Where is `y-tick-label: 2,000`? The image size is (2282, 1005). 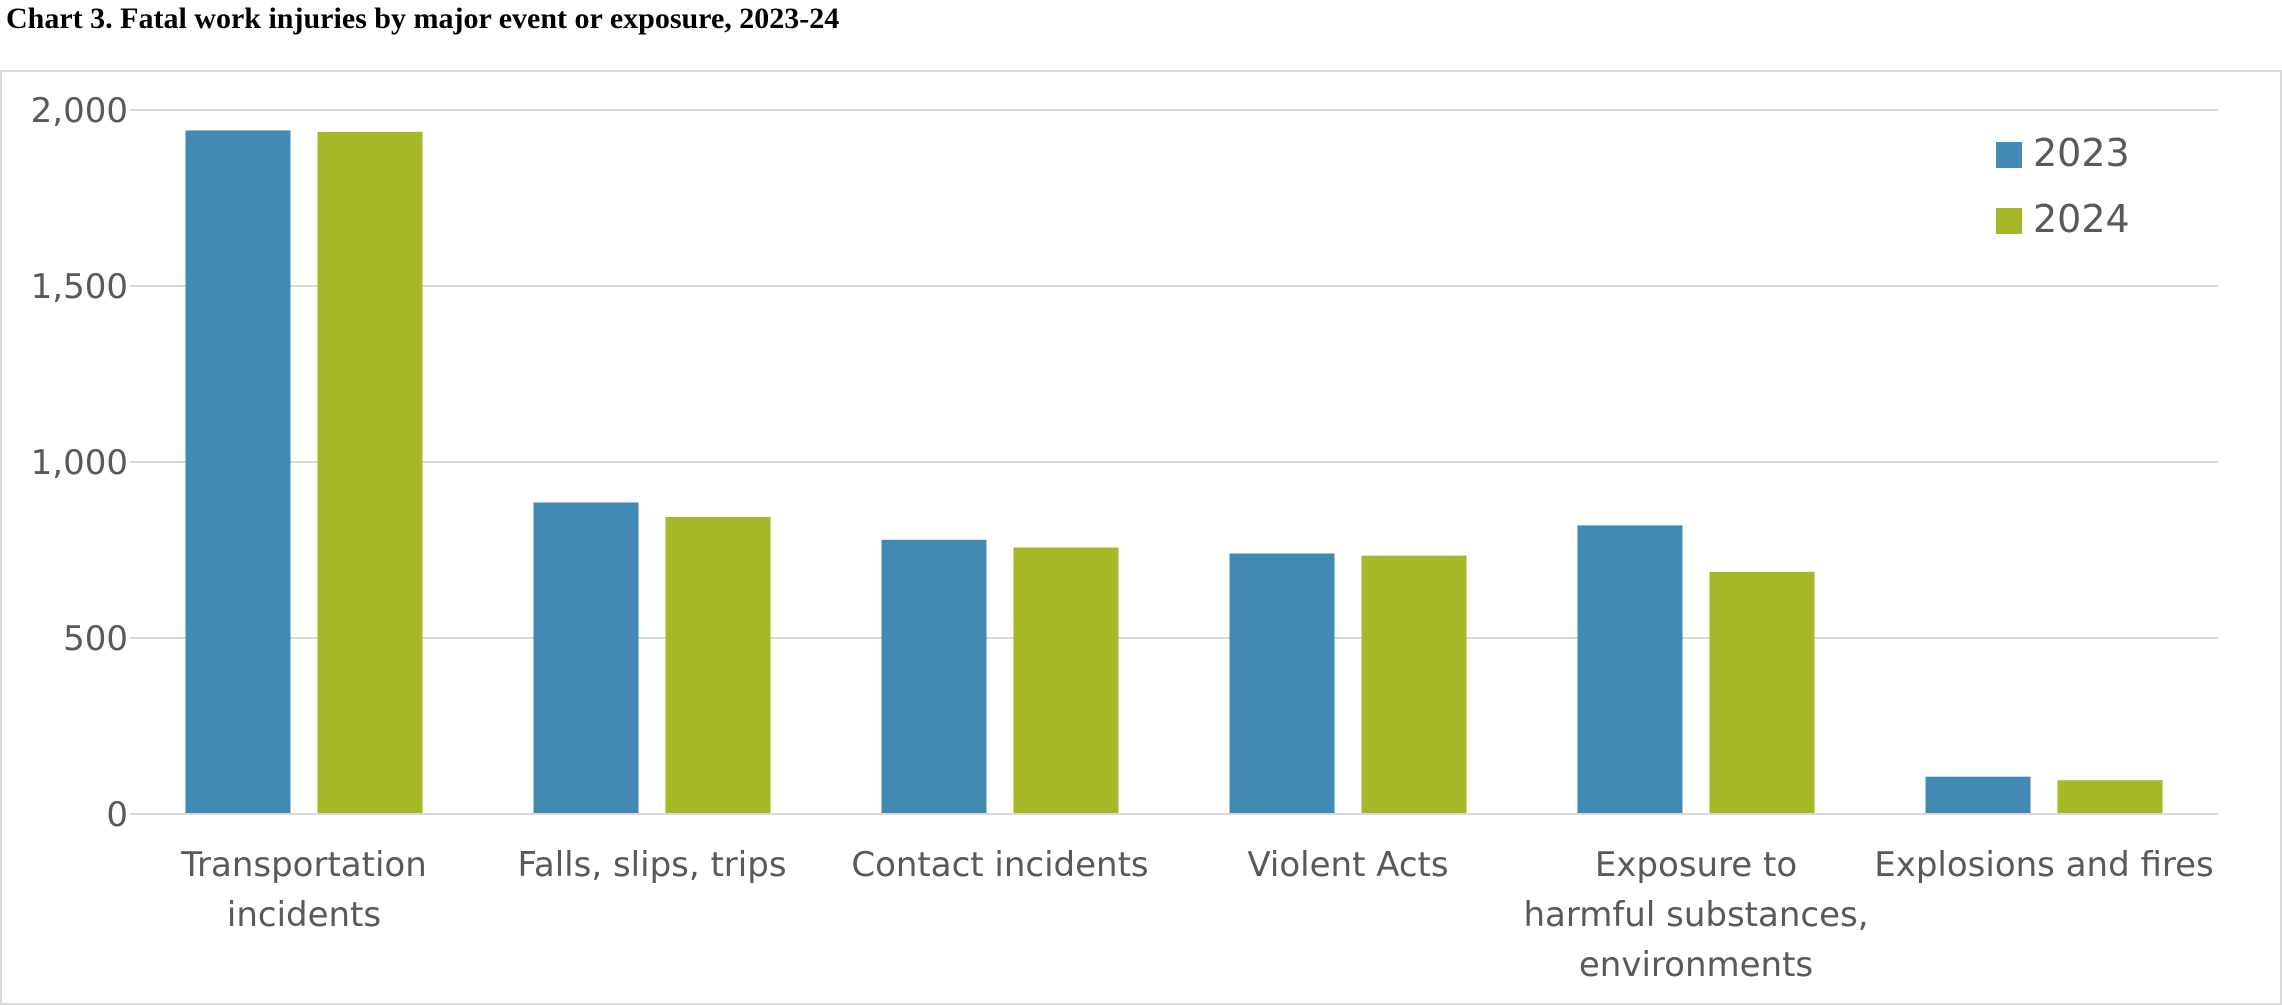 y-tick-label: 2,000 is located at coordinates (79, 111).